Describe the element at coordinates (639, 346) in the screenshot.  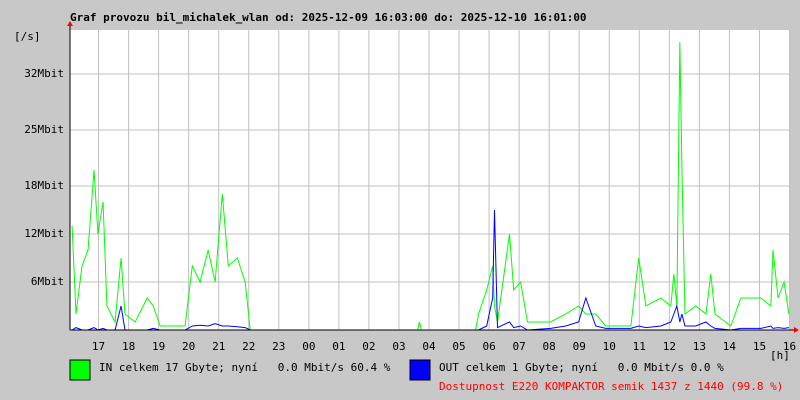
I see `x-tick-label: 11` at that location.